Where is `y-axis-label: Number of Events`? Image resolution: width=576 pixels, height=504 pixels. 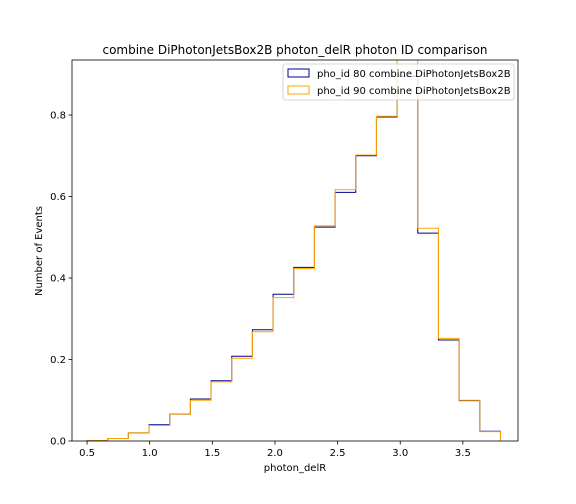 y-axis-label: Number of Events is located at coordinates (39, 251).